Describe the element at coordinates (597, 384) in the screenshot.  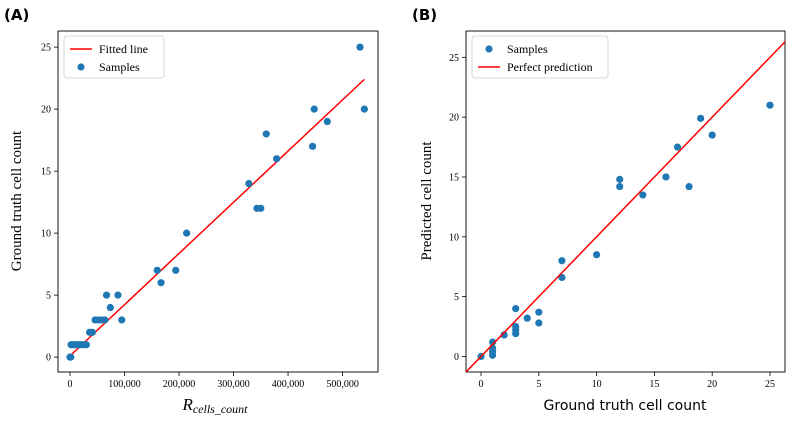
I see `panel-b-x-tick-label: 10` at that location.